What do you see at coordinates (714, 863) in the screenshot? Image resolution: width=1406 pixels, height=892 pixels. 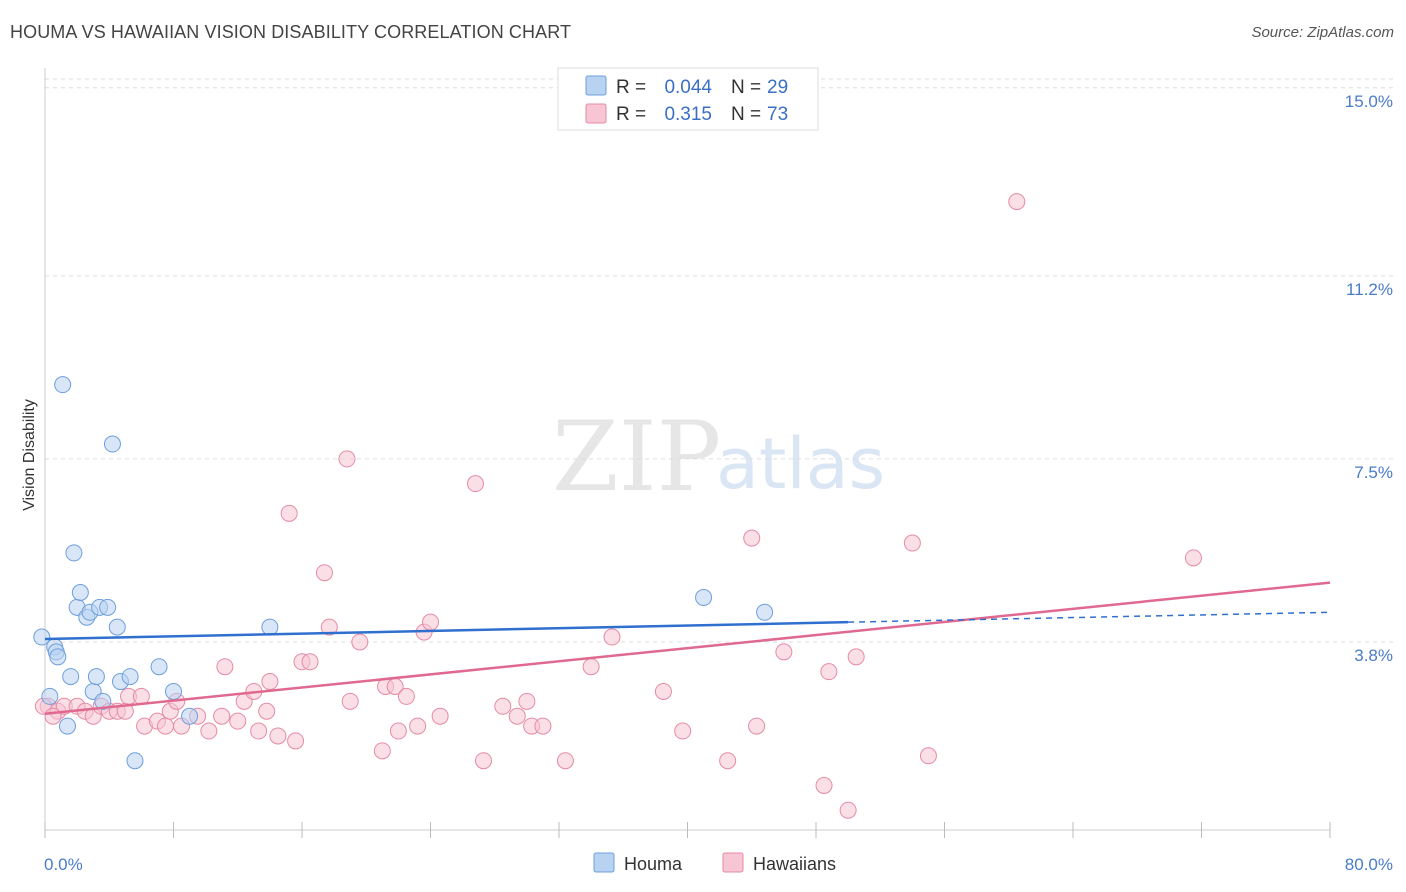 I see `series-legend: Houma Hawaiians` at bounding box center [714, 863].